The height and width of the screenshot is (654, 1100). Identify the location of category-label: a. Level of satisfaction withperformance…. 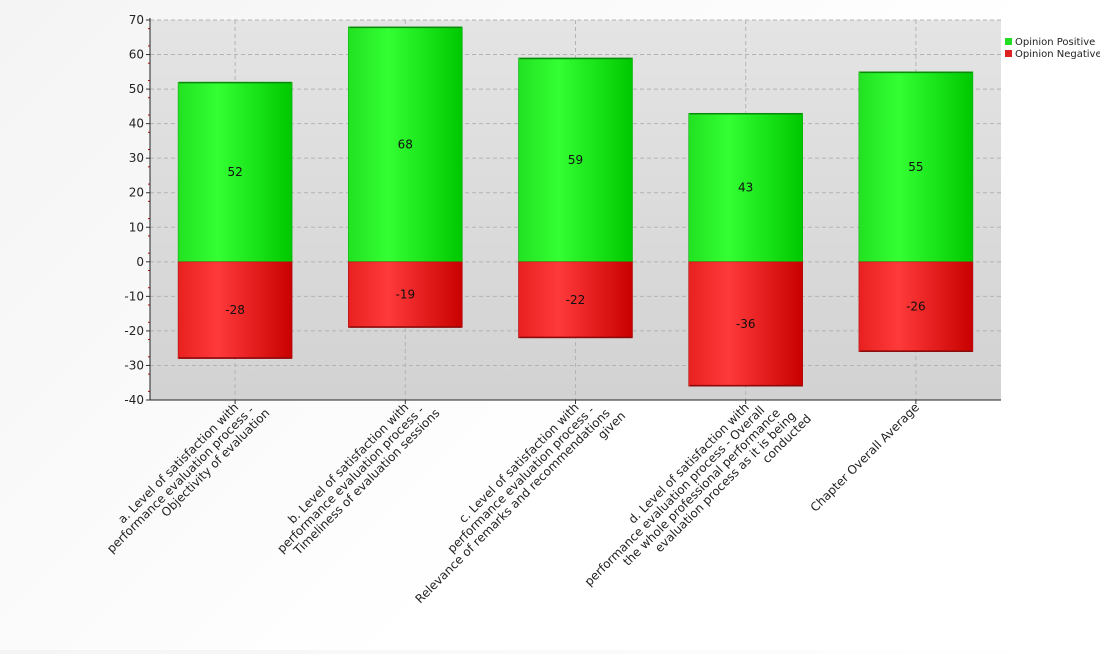
(183, 475).